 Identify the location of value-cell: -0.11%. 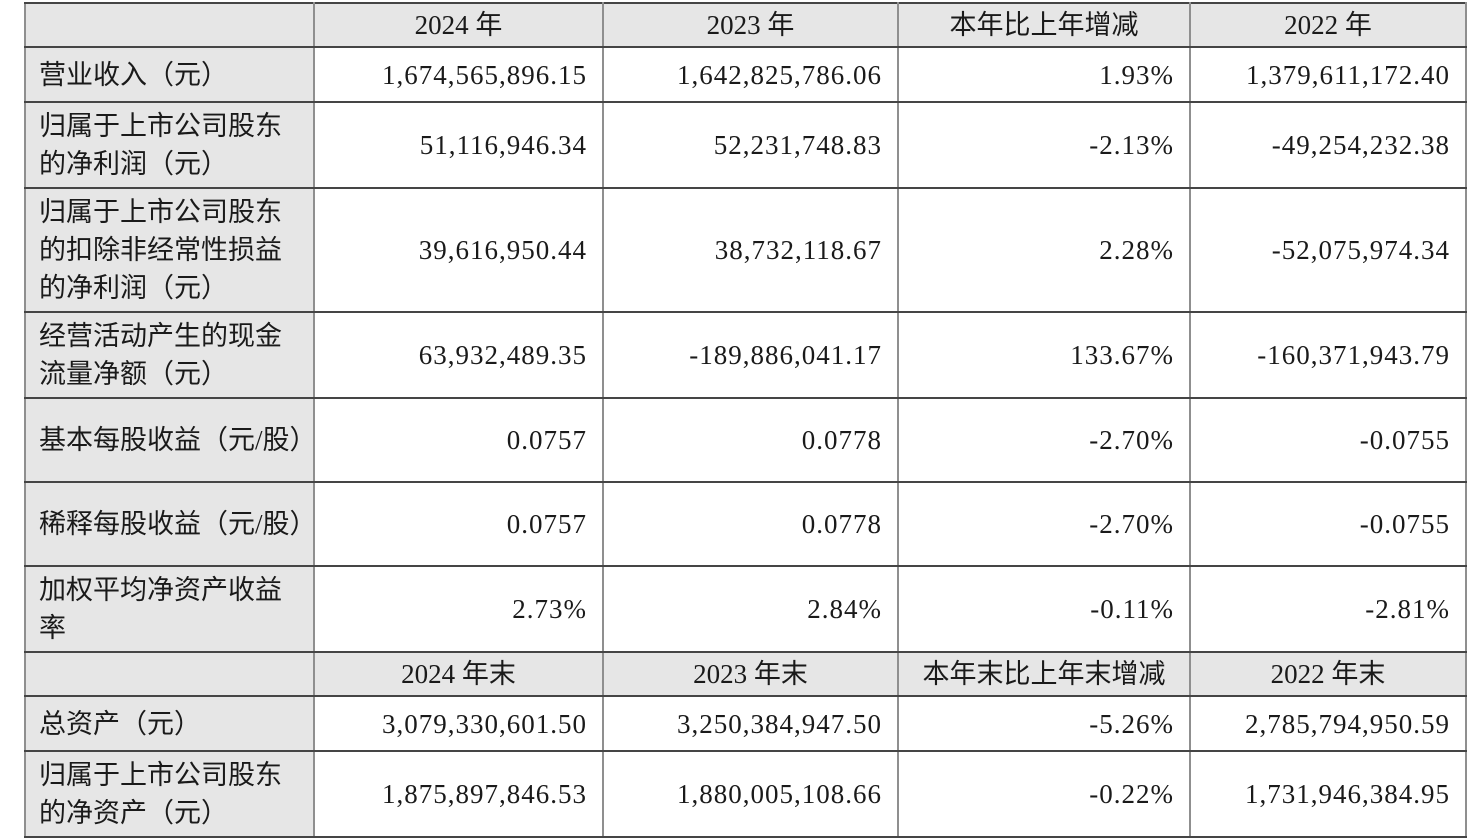
(1044, 609).